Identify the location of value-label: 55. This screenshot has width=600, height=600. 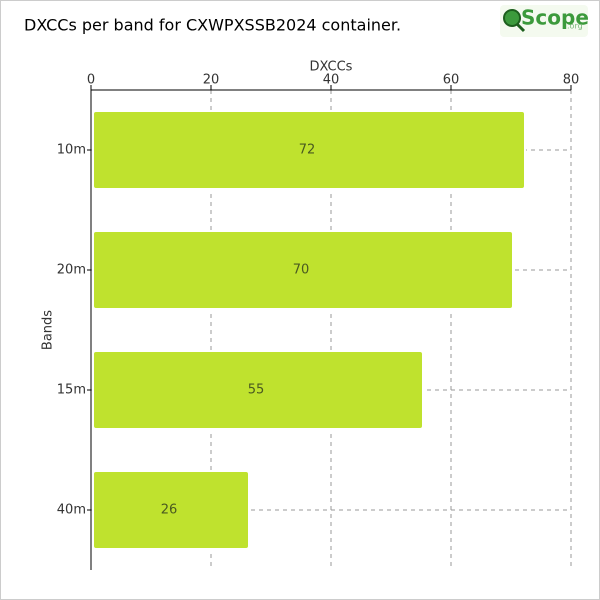
(256, 390).